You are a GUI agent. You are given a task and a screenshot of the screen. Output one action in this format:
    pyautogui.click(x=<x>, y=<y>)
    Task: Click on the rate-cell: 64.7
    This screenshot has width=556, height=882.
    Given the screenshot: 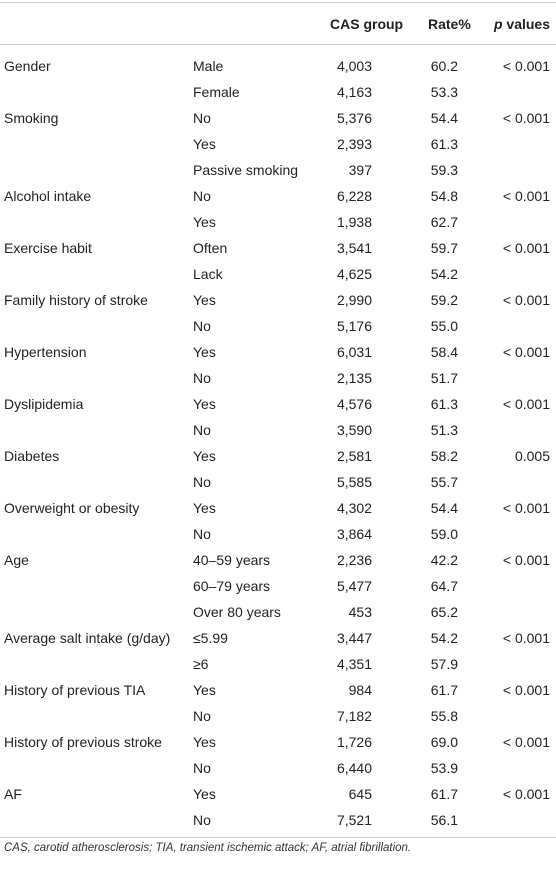 What is the action you would take?
    pyautogui.click(x=444, y=586)
    